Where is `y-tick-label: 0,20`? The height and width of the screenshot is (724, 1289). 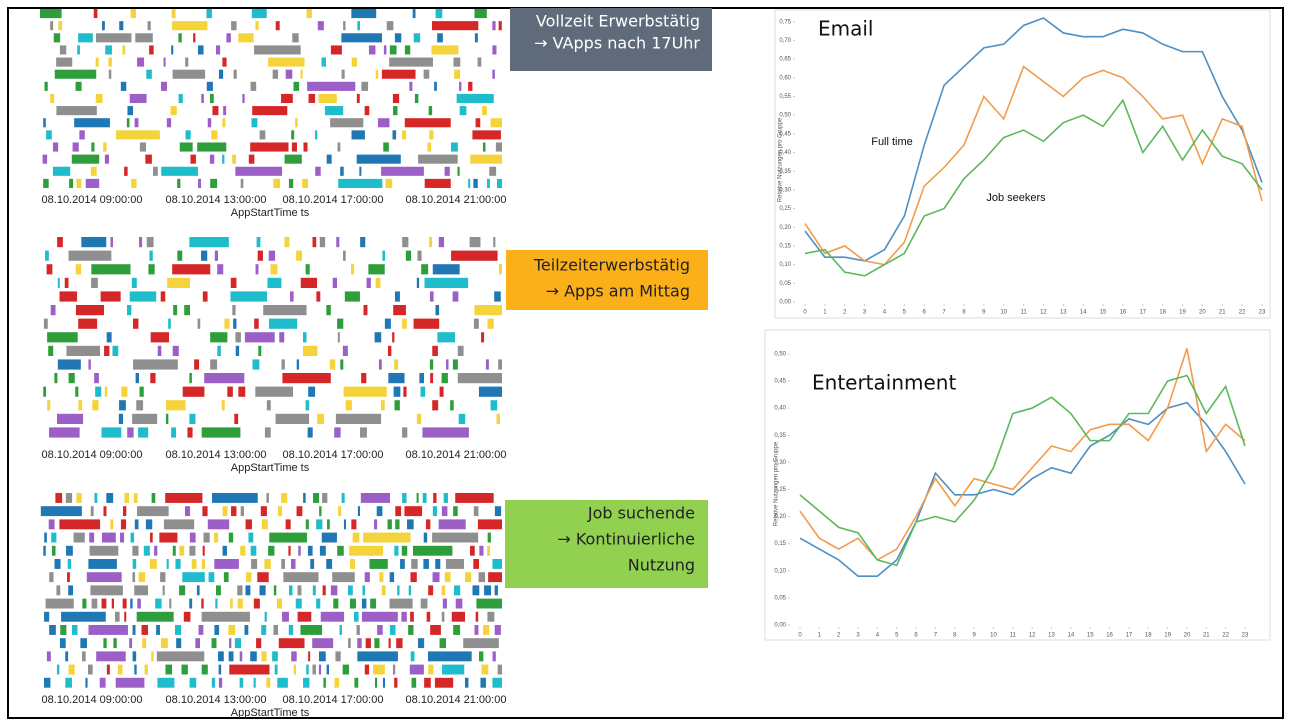
y-tick-label: 0,20 is located at coordinates (785, 228).